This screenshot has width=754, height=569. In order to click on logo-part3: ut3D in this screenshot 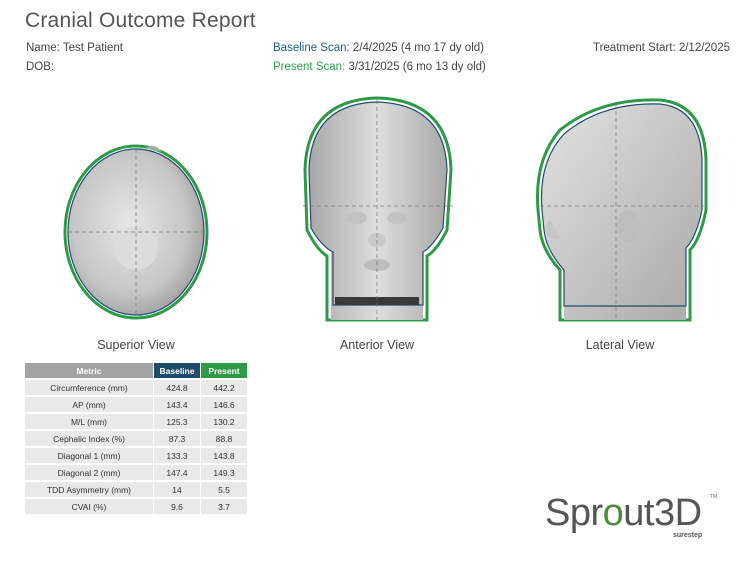, I will do `click(662, 513)`.